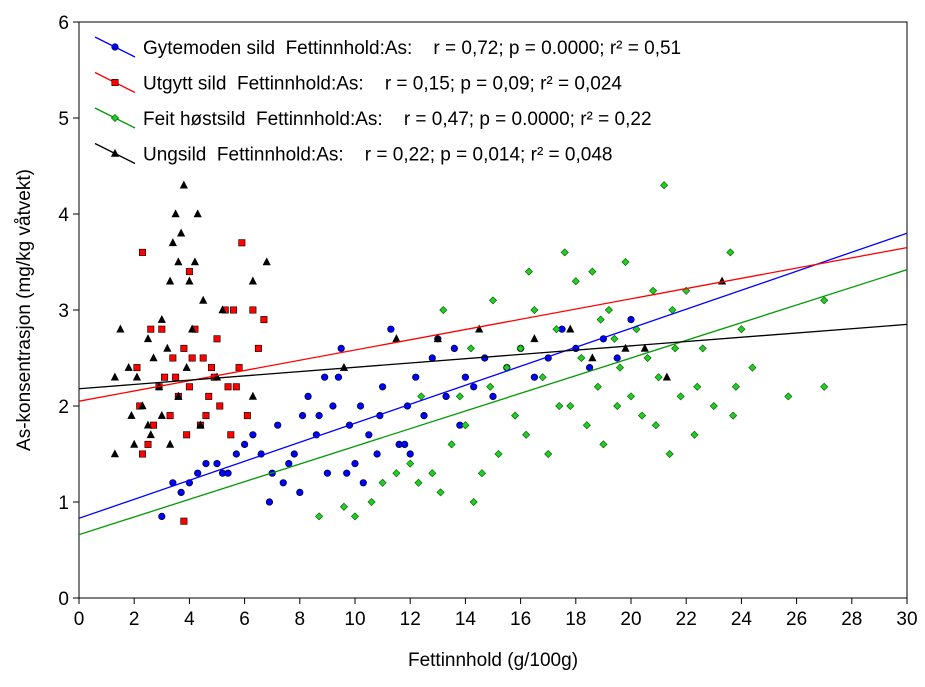 The image size is (925, 687). Describe the element at coordinates (630, 619) in the screenshot. I see `x-tick-label: 20` at that location.